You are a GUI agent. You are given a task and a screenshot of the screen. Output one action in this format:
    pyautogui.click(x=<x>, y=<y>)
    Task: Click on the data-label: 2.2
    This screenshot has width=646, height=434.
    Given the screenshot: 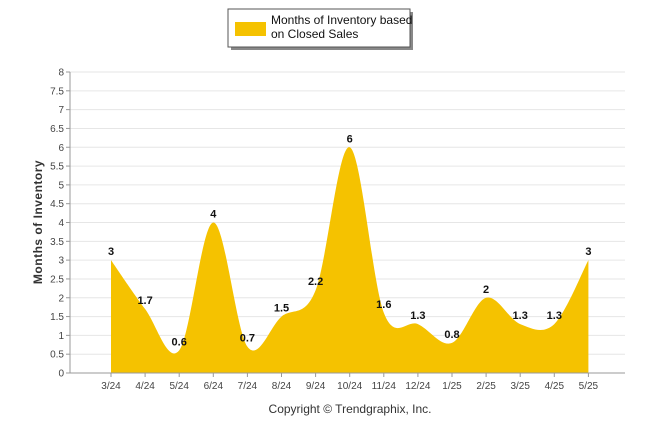 What is the action you would take?
    pyautogui.click(x=315, y=282)
    